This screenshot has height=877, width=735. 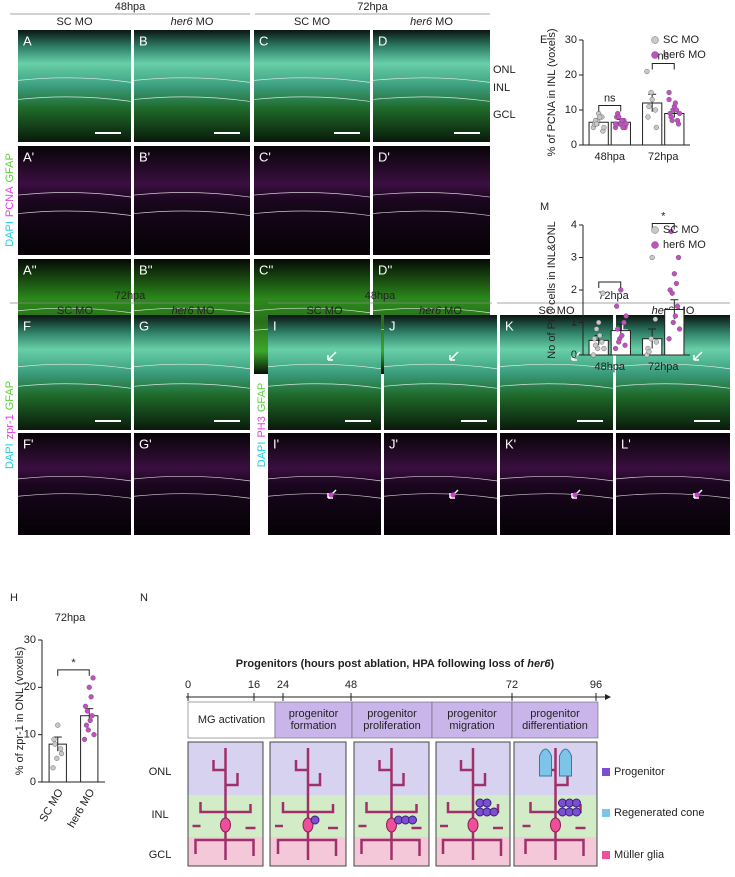 I want to click on y-tick-label: 2, so click(x=574, y=290).